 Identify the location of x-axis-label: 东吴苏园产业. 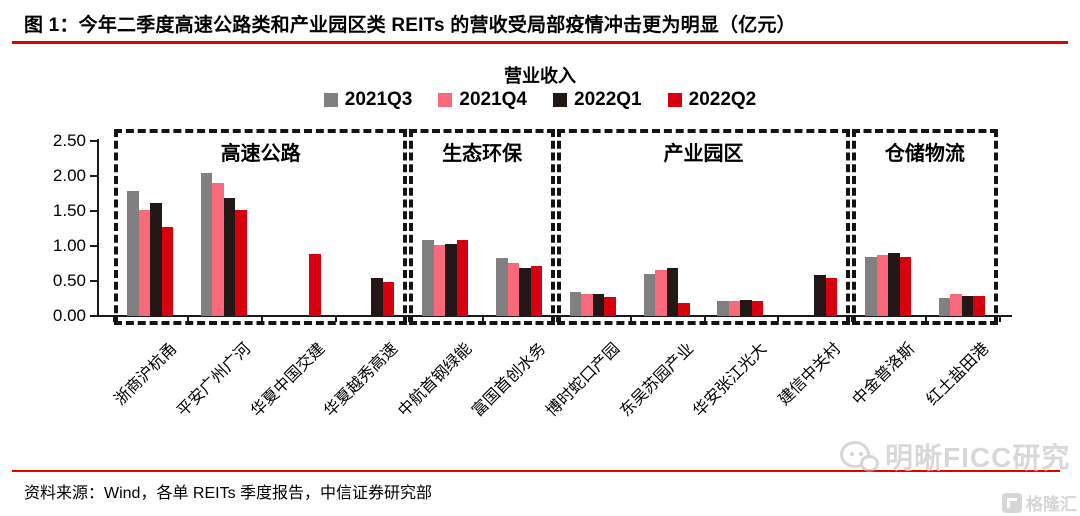
(656, 380).